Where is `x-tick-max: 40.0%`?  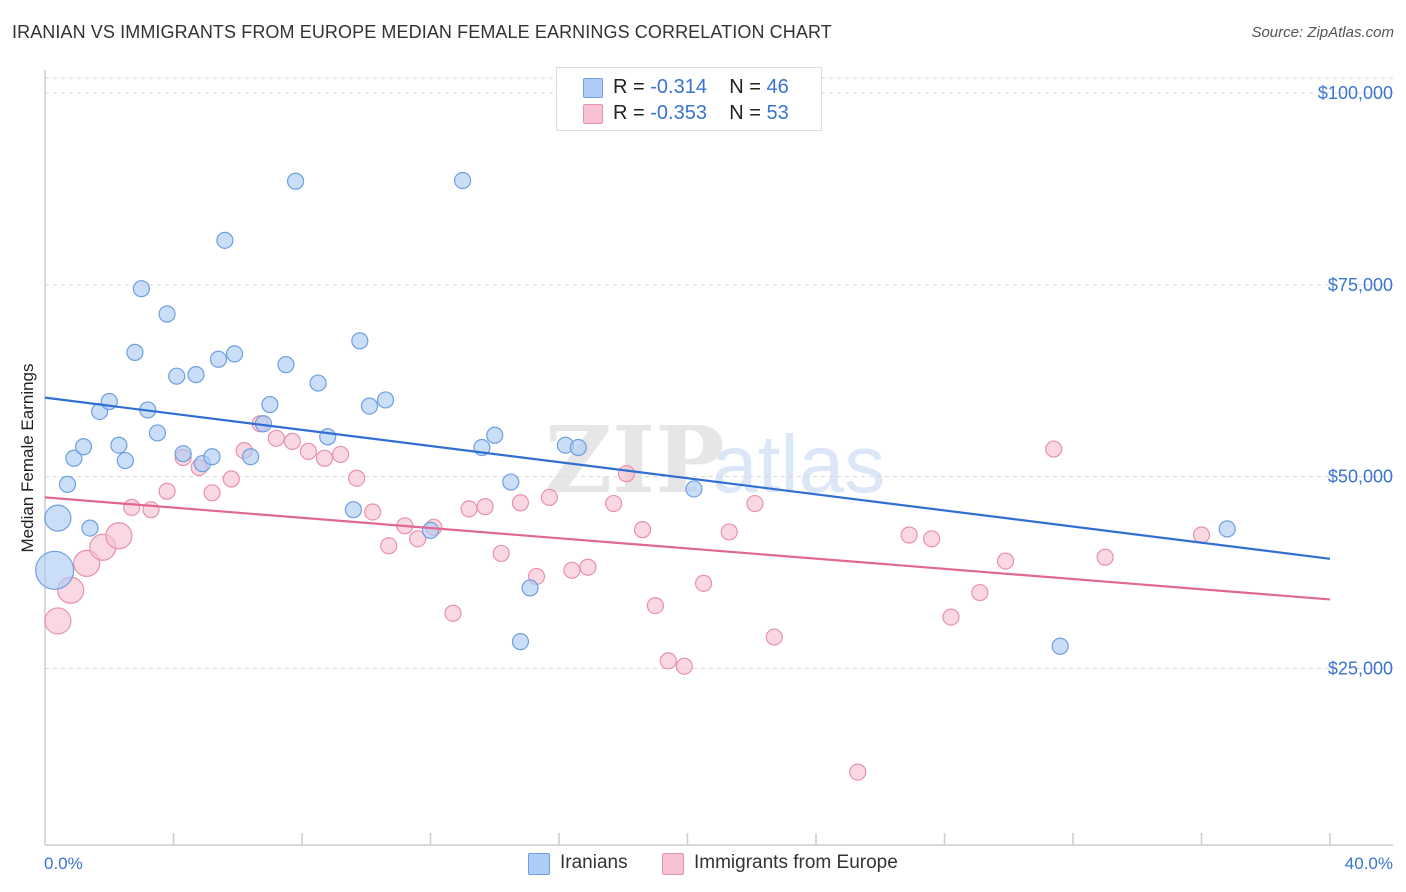 x-tick-max: 40.0% is located at coordinates (1369, 863).